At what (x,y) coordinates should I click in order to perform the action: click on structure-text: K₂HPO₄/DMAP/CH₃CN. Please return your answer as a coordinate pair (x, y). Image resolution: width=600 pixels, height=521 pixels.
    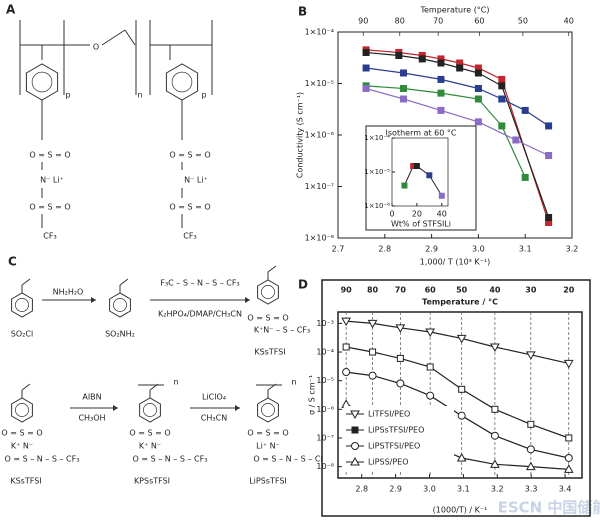
    Looking at the image, I should click on (200, 314).